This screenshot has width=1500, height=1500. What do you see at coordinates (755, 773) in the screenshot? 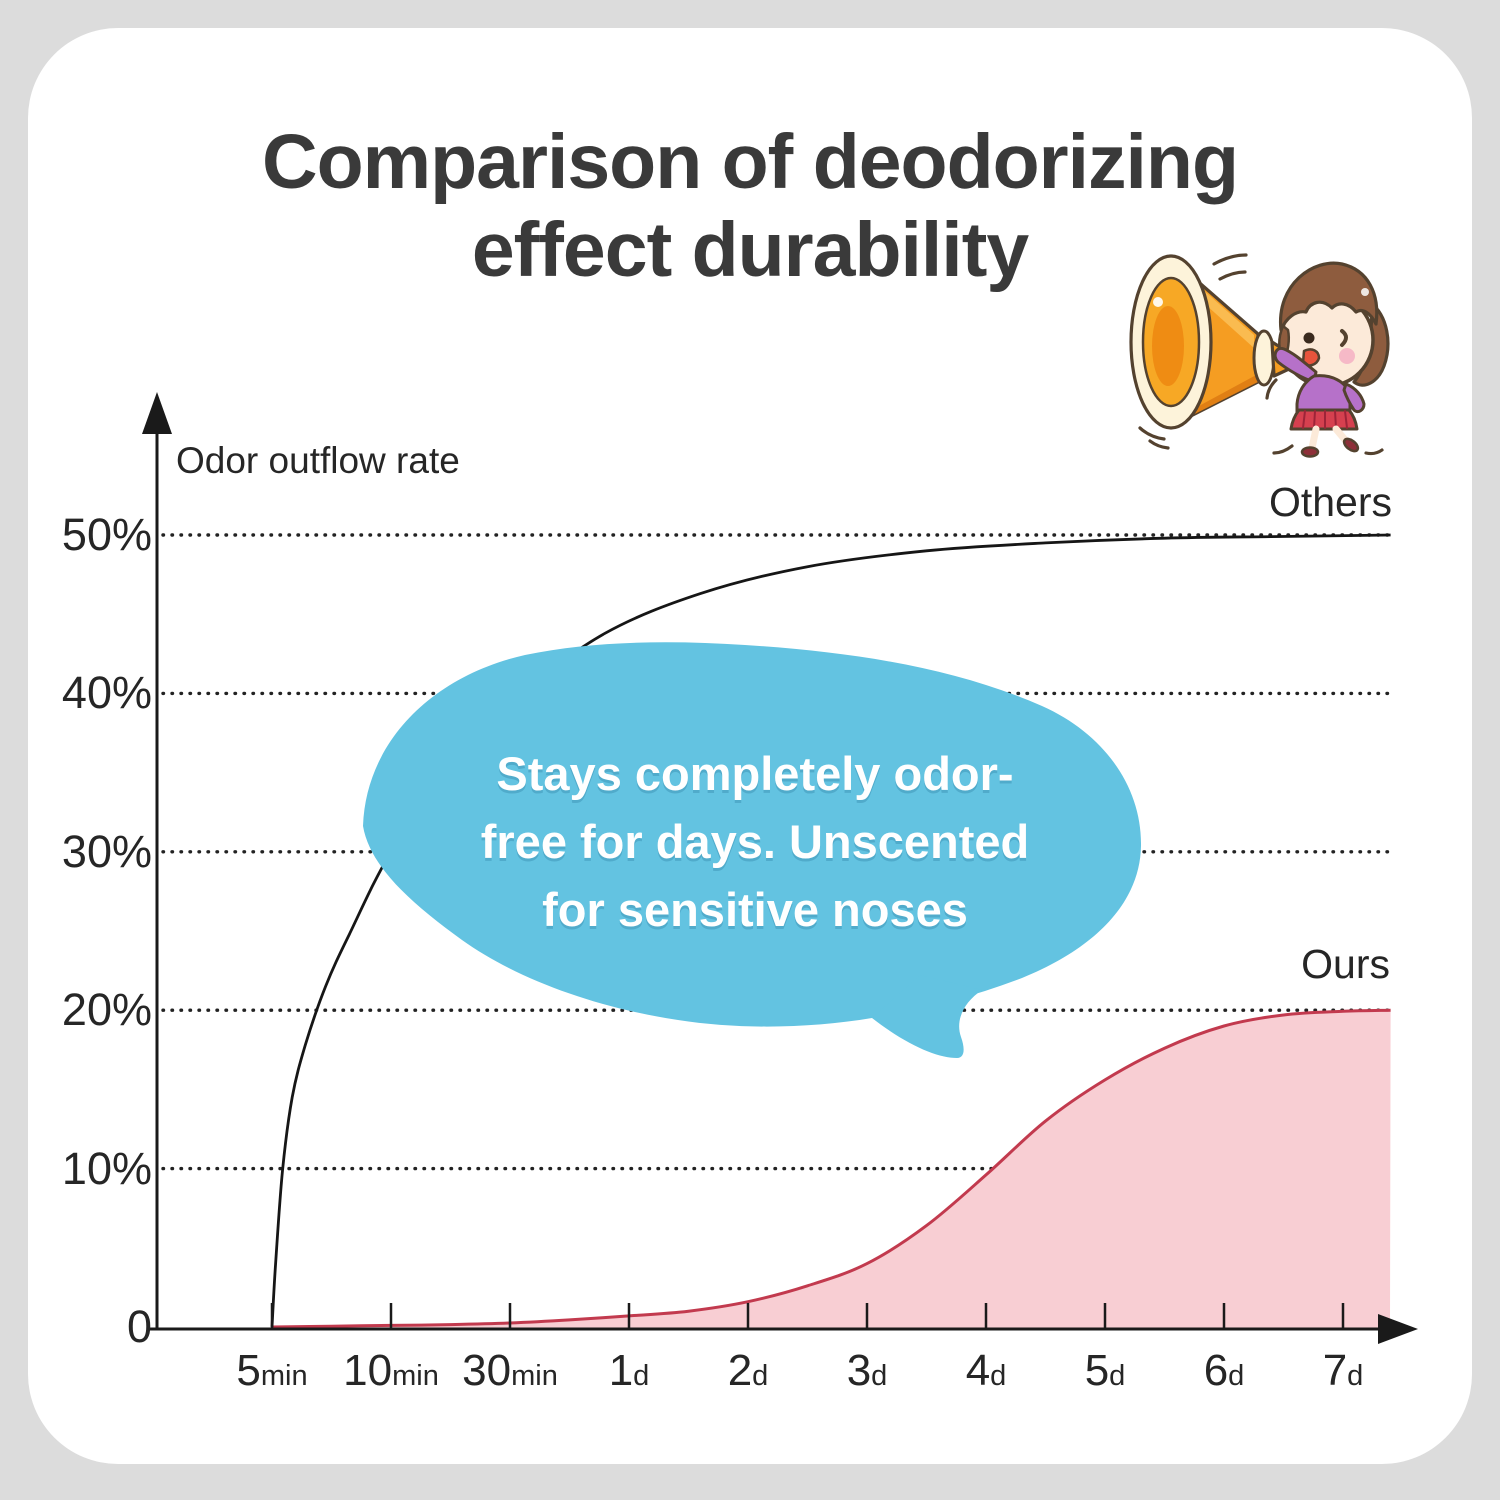
I see `annotation-line: Stays completely odor-` at bounding box center [755, 773].